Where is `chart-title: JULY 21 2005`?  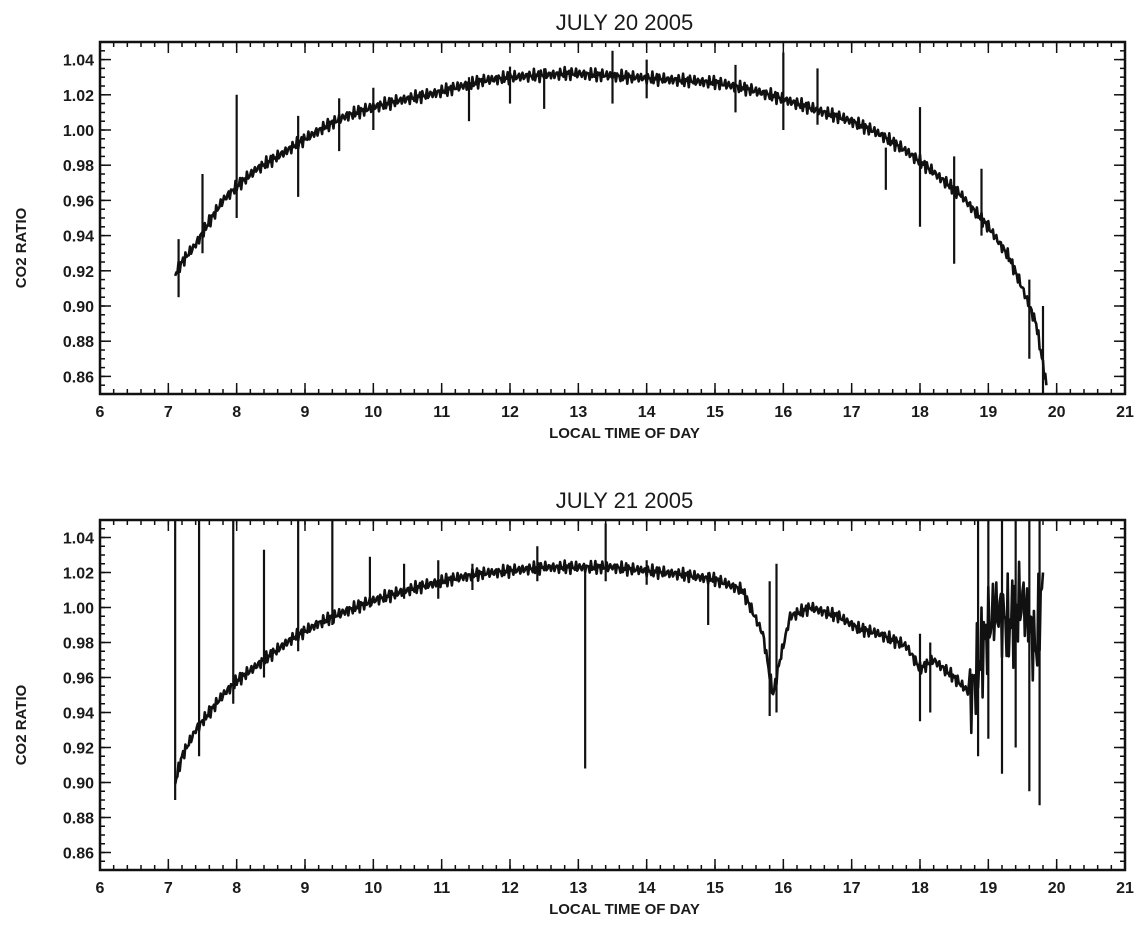
chart-title: JULY 21 2005 is located at coordinates (624, 500).